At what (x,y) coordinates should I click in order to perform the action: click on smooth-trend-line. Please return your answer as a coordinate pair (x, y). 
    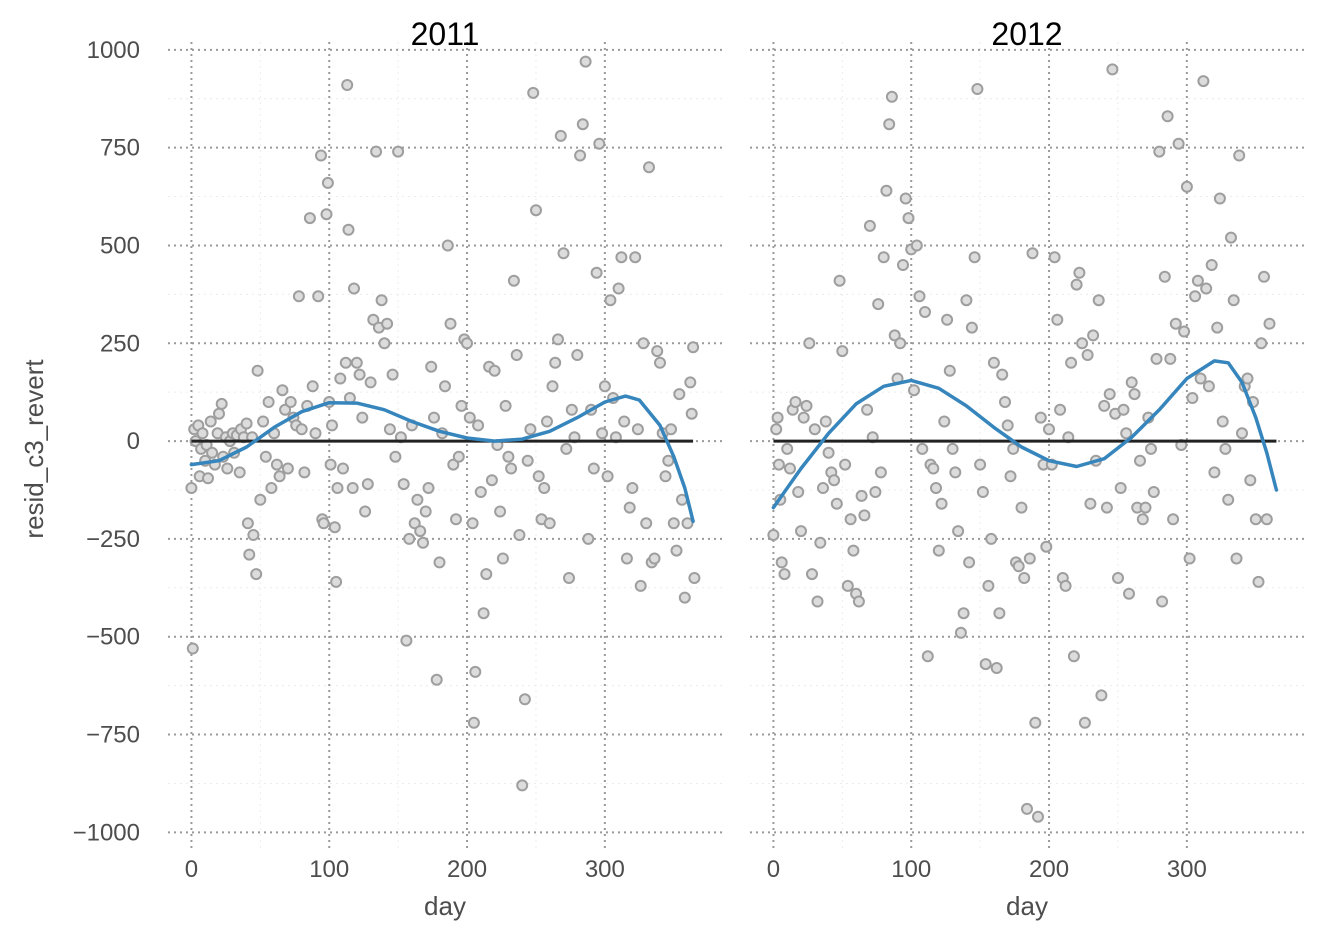
    Looking at the image, I should click on (442, 459).